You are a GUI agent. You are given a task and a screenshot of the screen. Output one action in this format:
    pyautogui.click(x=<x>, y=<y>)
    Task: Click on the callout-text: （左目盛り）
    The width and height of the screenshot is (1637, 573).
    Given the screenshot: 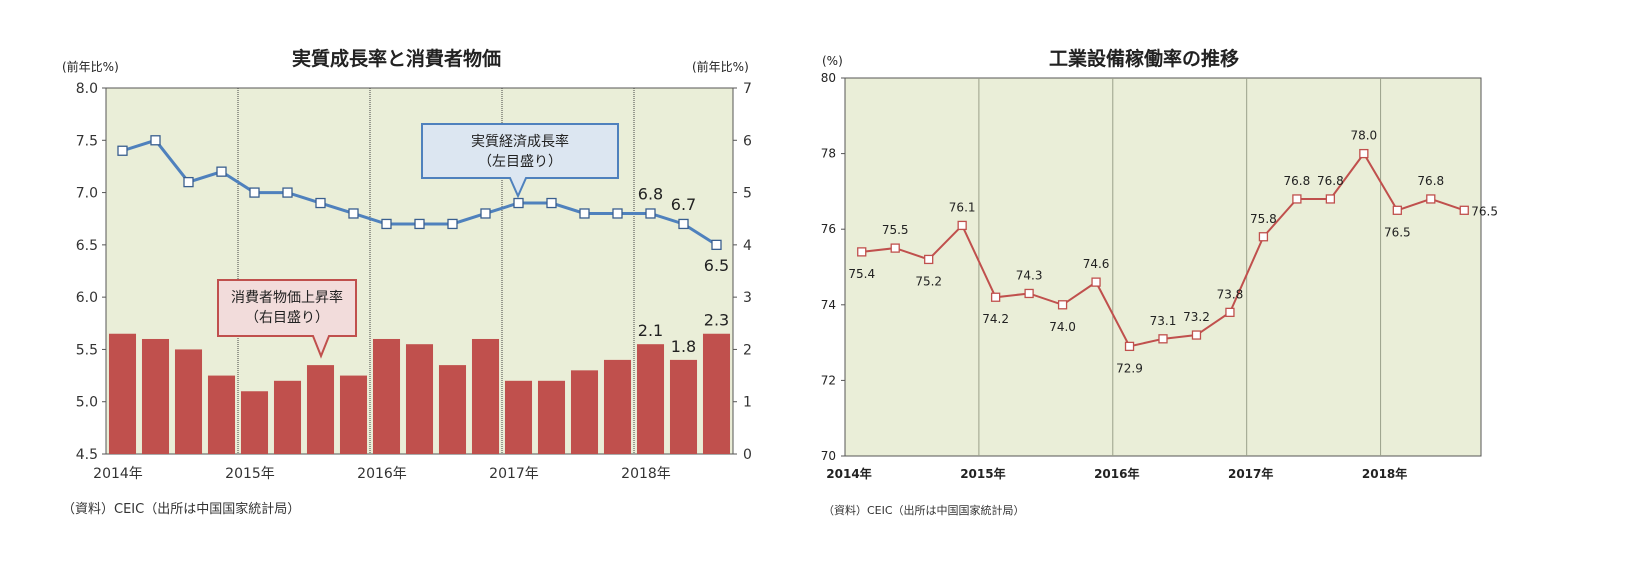 What is the action you would take?
    pyautogui.click(x=520, y=162)
    